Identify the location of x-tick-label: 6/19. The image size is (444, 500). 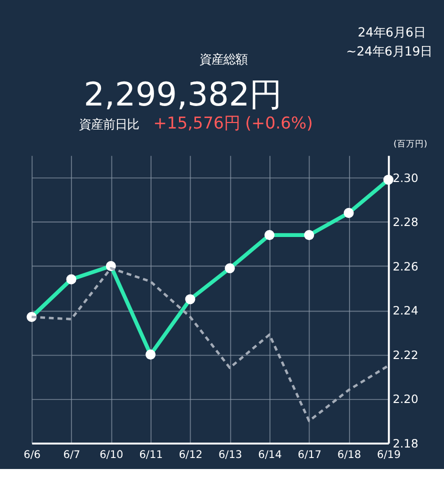
(389, 454).